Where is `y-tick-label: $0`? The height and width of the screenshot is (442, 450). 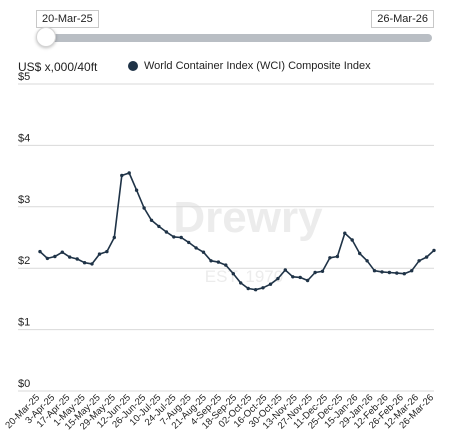 y-tick-label: $0 is located at coordinates (24, 384).